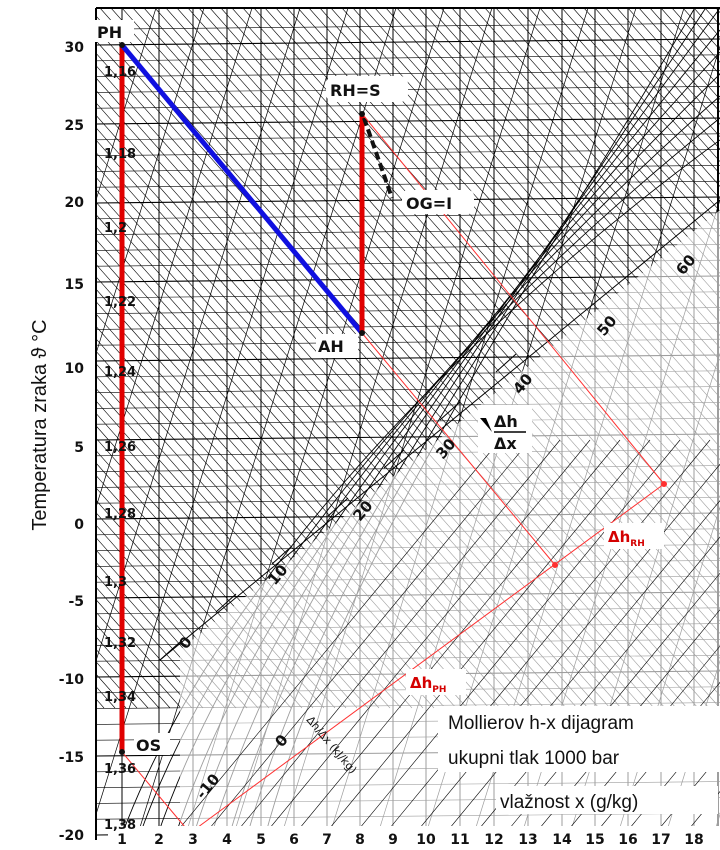 Image resolution: width=720 pixels, height=850 pixels. Describe the element at coordinates (76, 602) in the screenshot. I see `y-tick: -5` at that location.